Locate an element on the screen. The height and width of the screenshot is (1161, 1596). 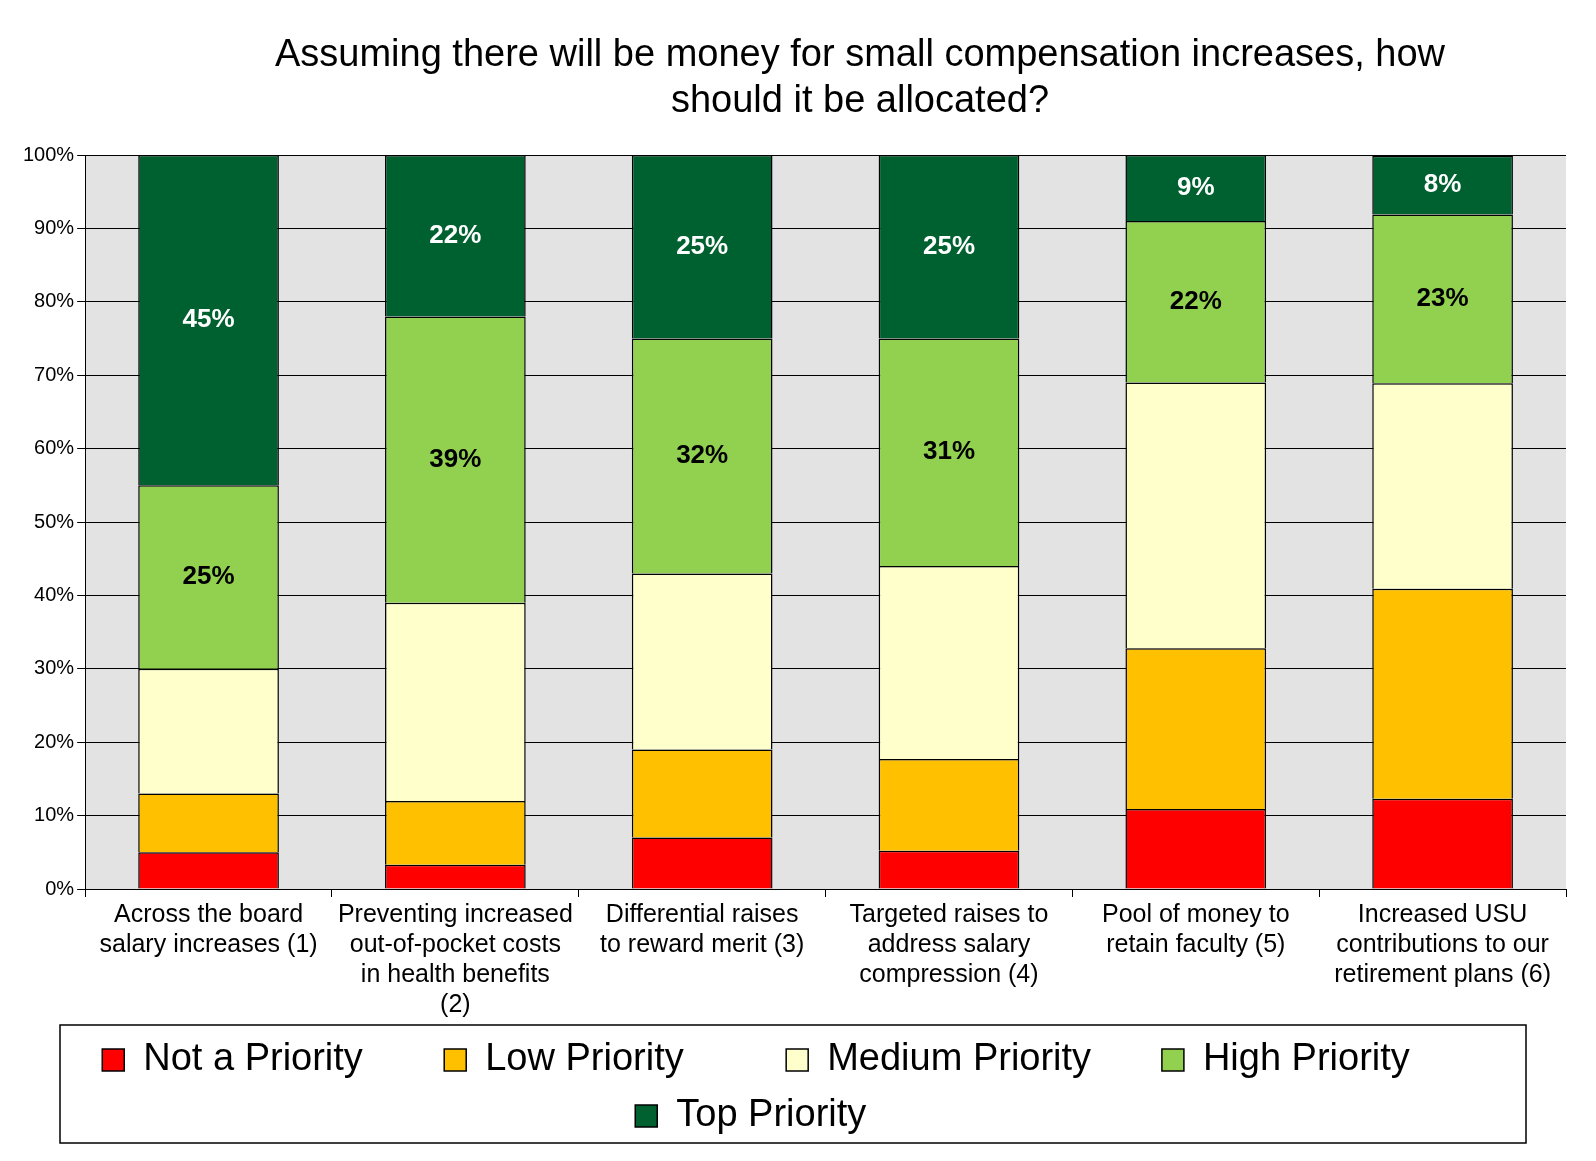
y-tick-label: 60% is located at coordinates (54, 447).